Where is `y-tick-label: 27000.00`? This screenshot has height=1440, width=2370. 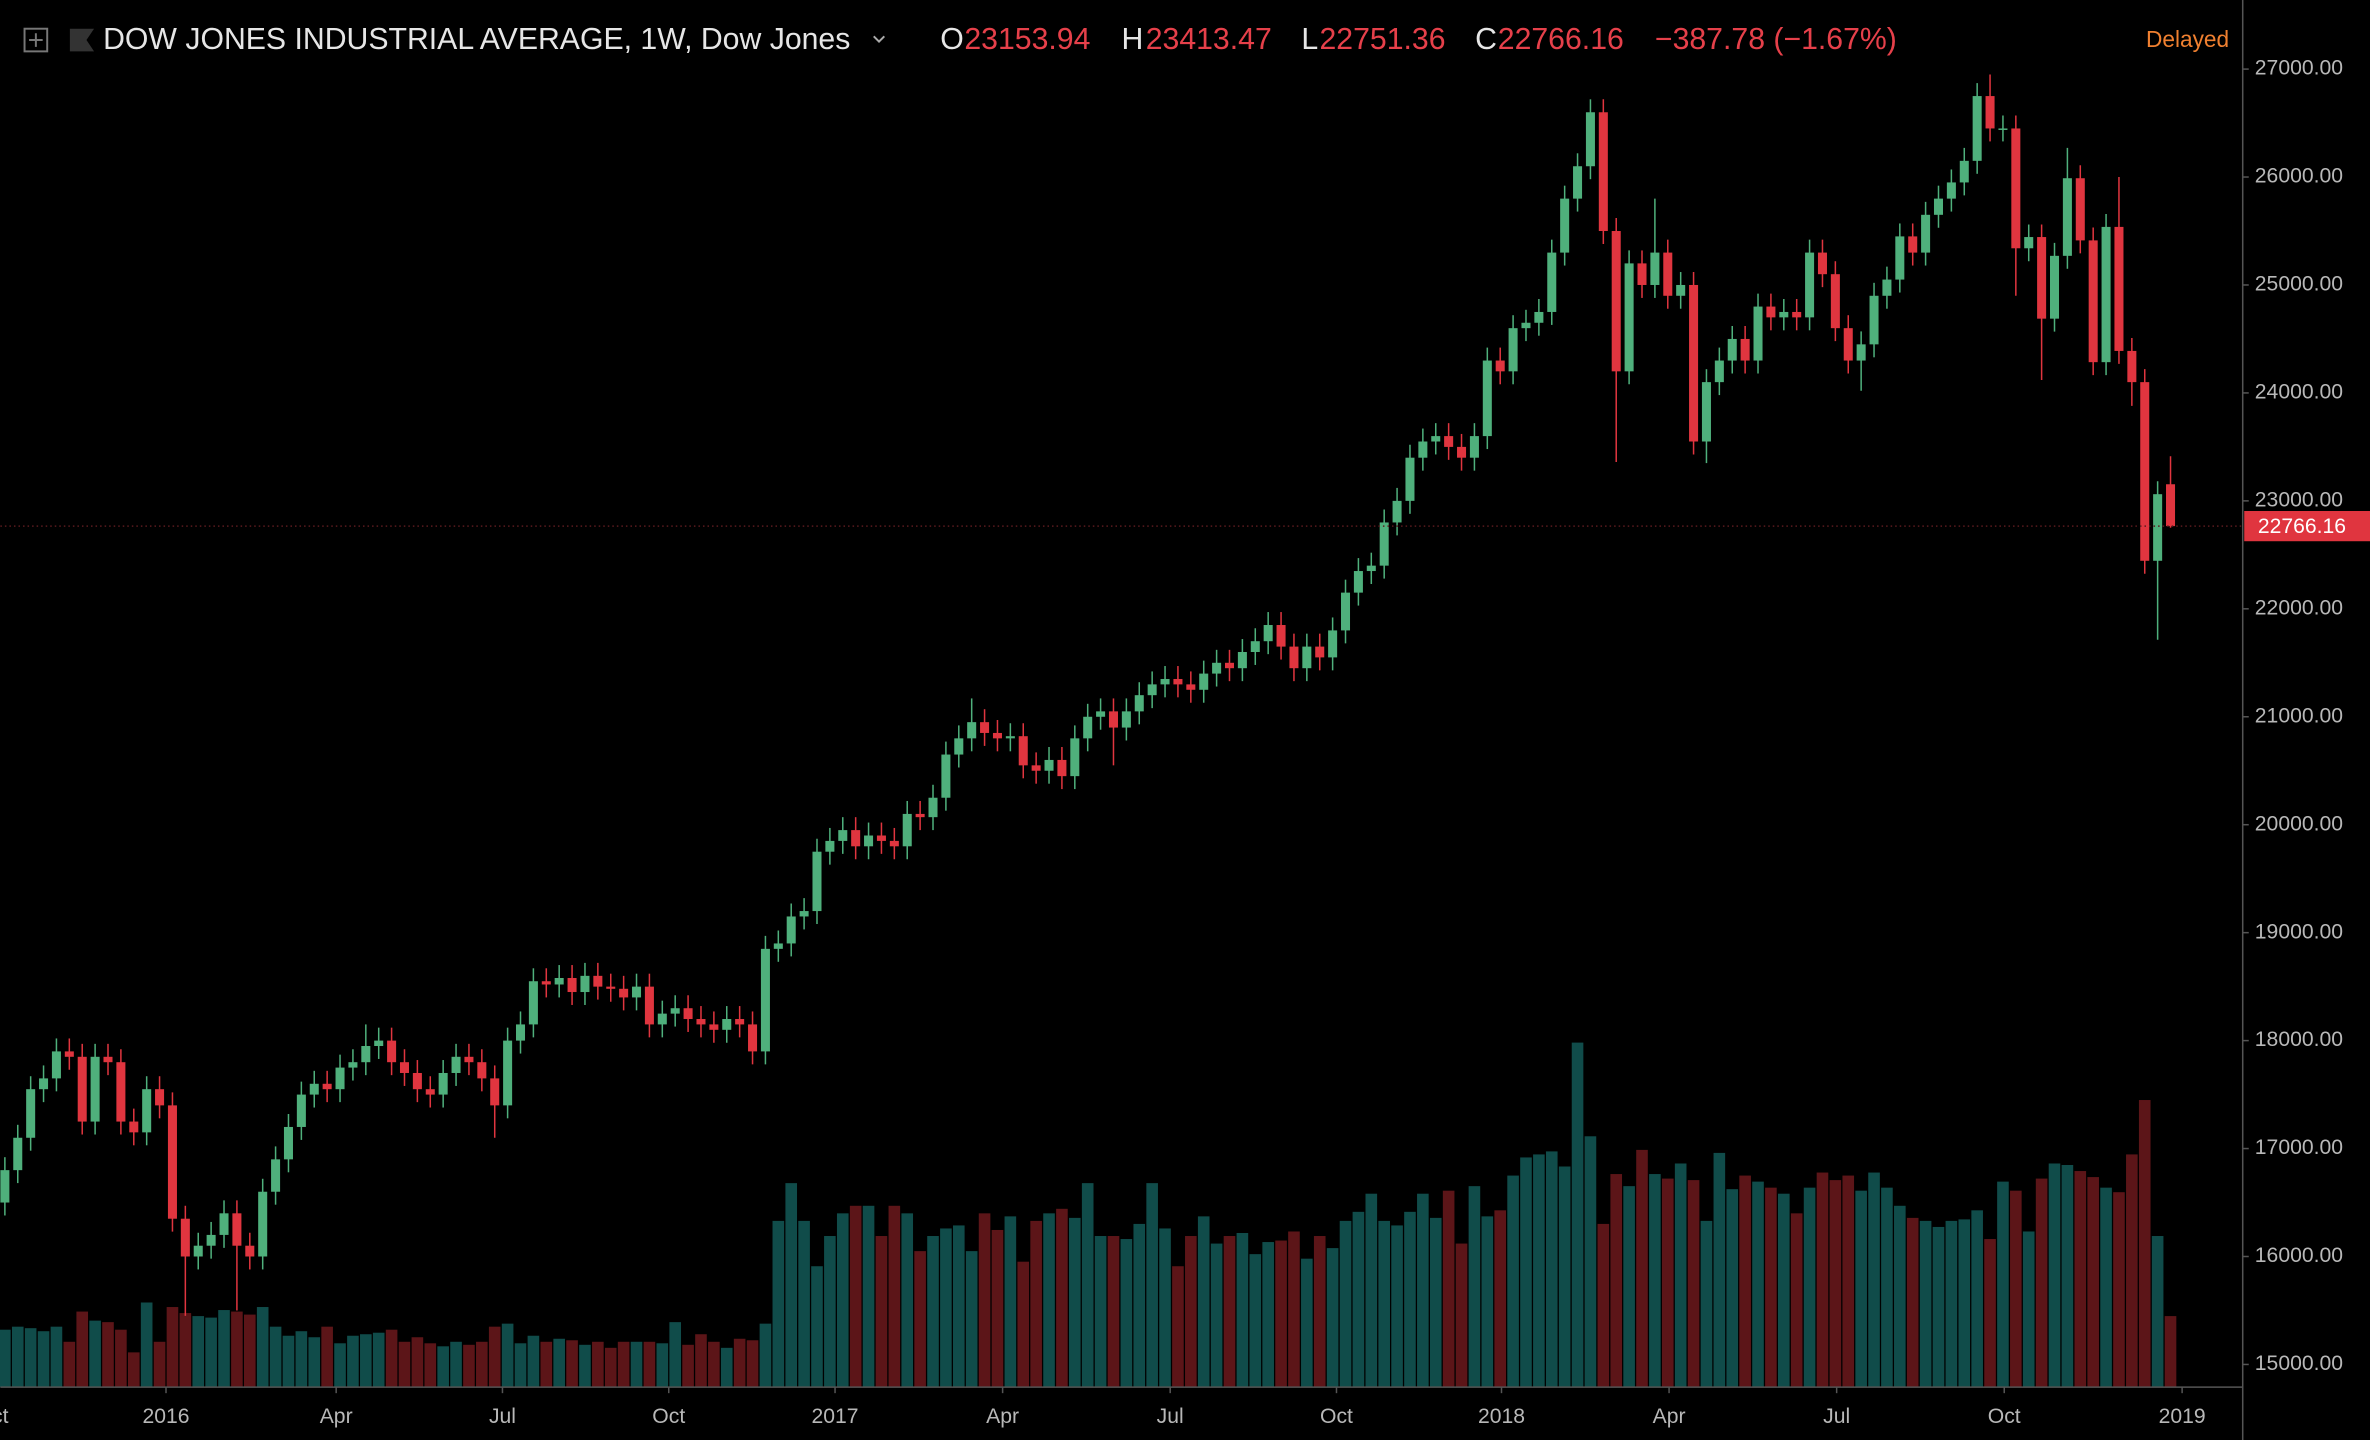 y-tick-label: 27000.00 is located at coordinates (2299, 68).